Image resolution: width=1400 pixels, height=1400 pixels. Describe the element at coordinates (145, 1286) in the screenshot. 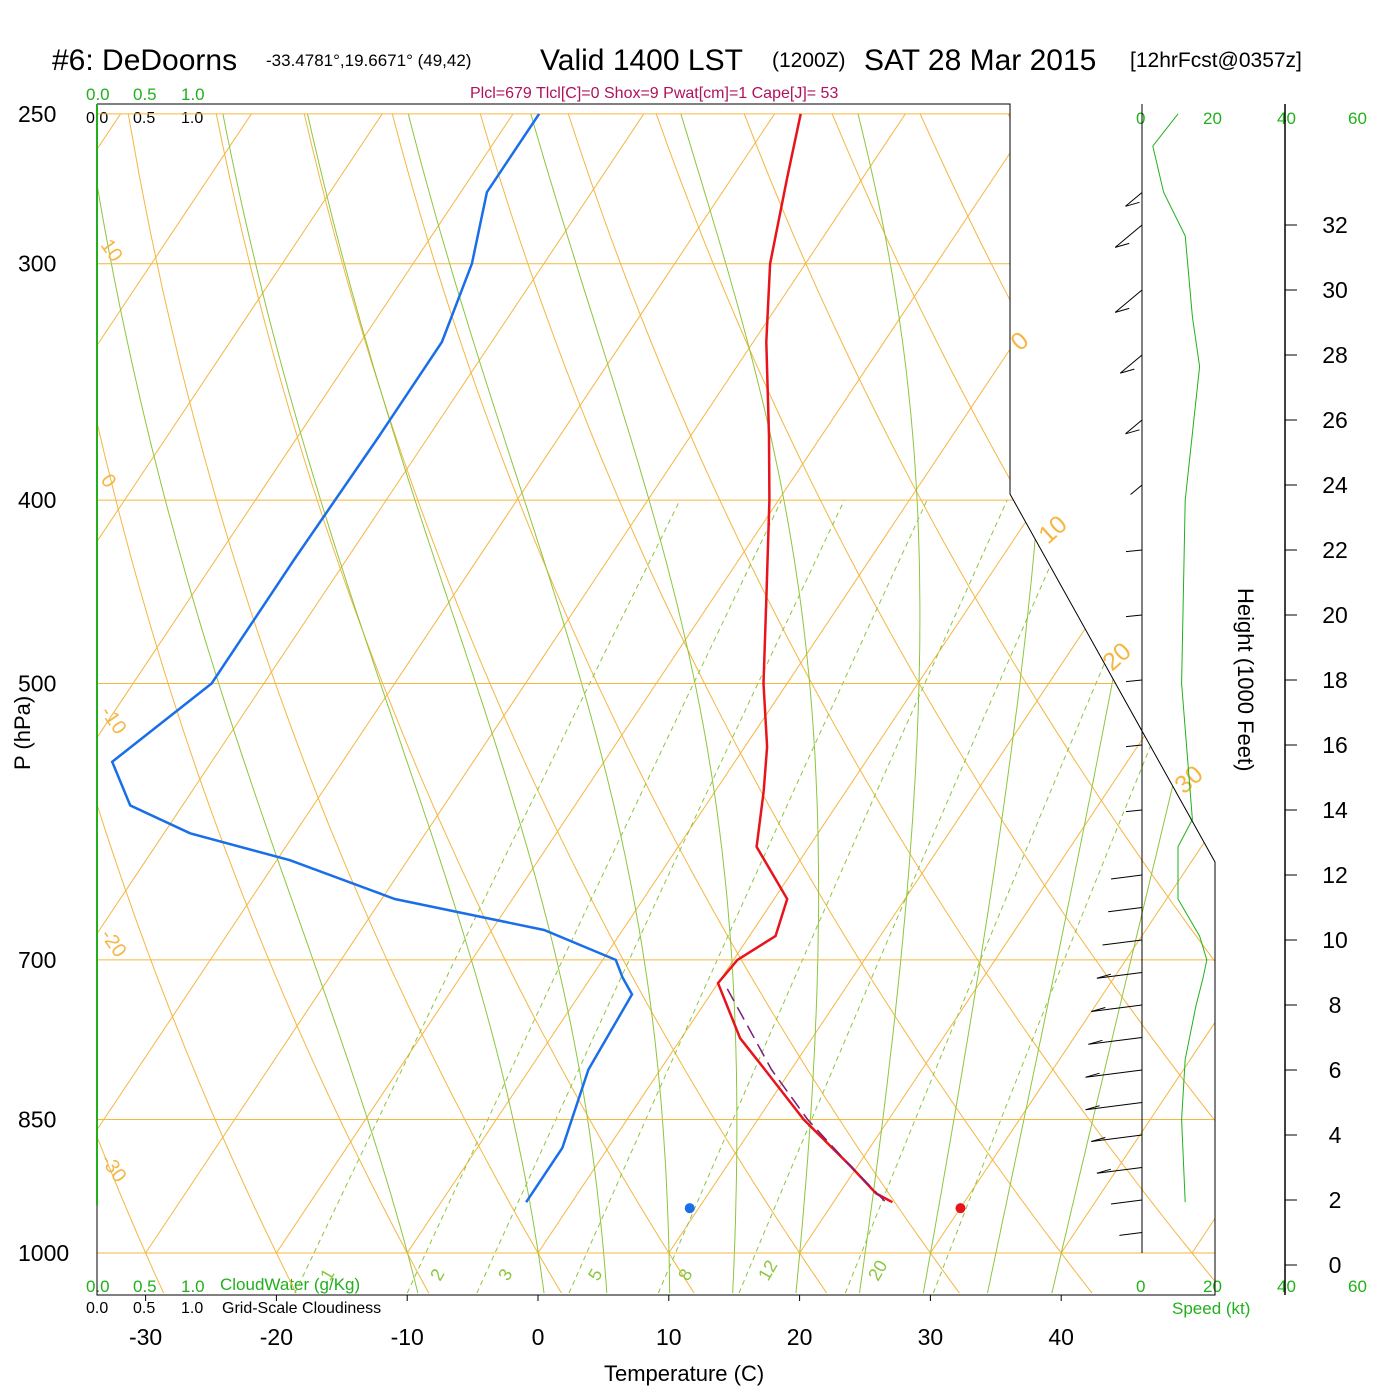

I see `cloudwater-tick: 0.5` at that location.